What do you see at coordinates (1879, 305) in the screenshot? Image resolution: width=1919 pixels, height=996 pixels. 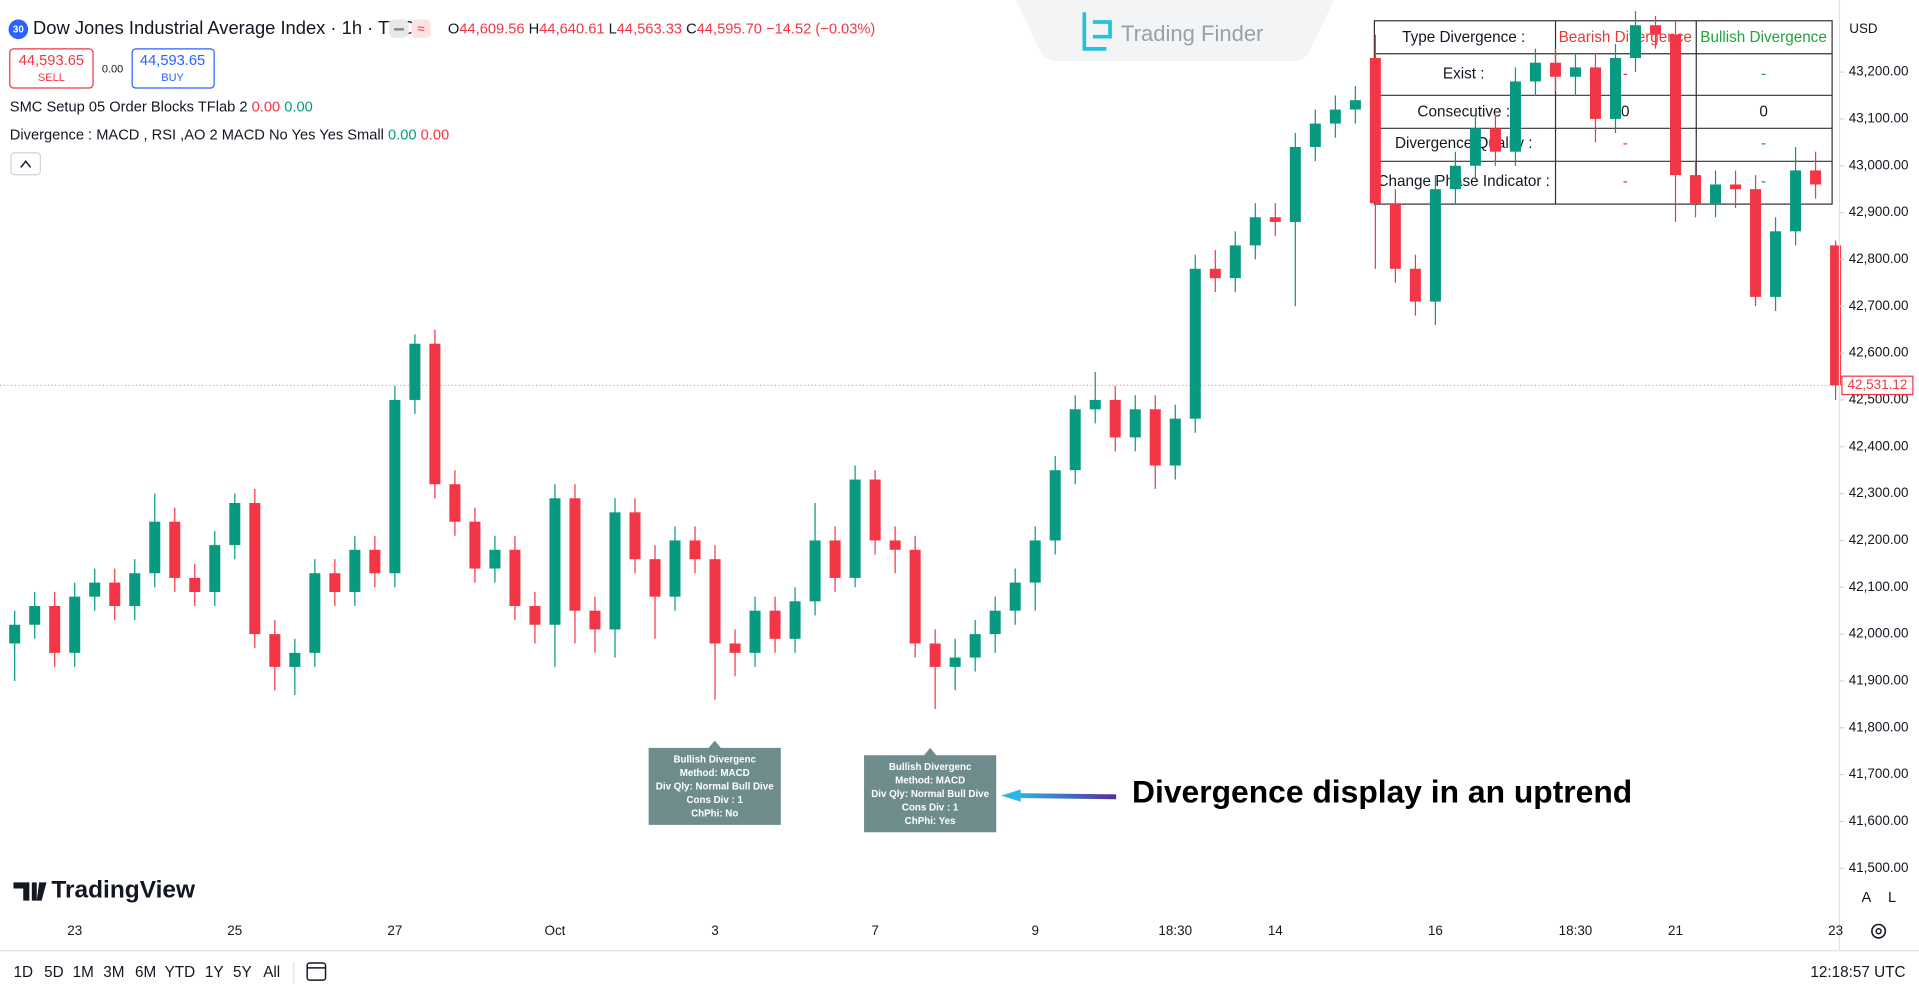 I see `y-tick-label: 42,700.00` at bounding box center [1879, 305].